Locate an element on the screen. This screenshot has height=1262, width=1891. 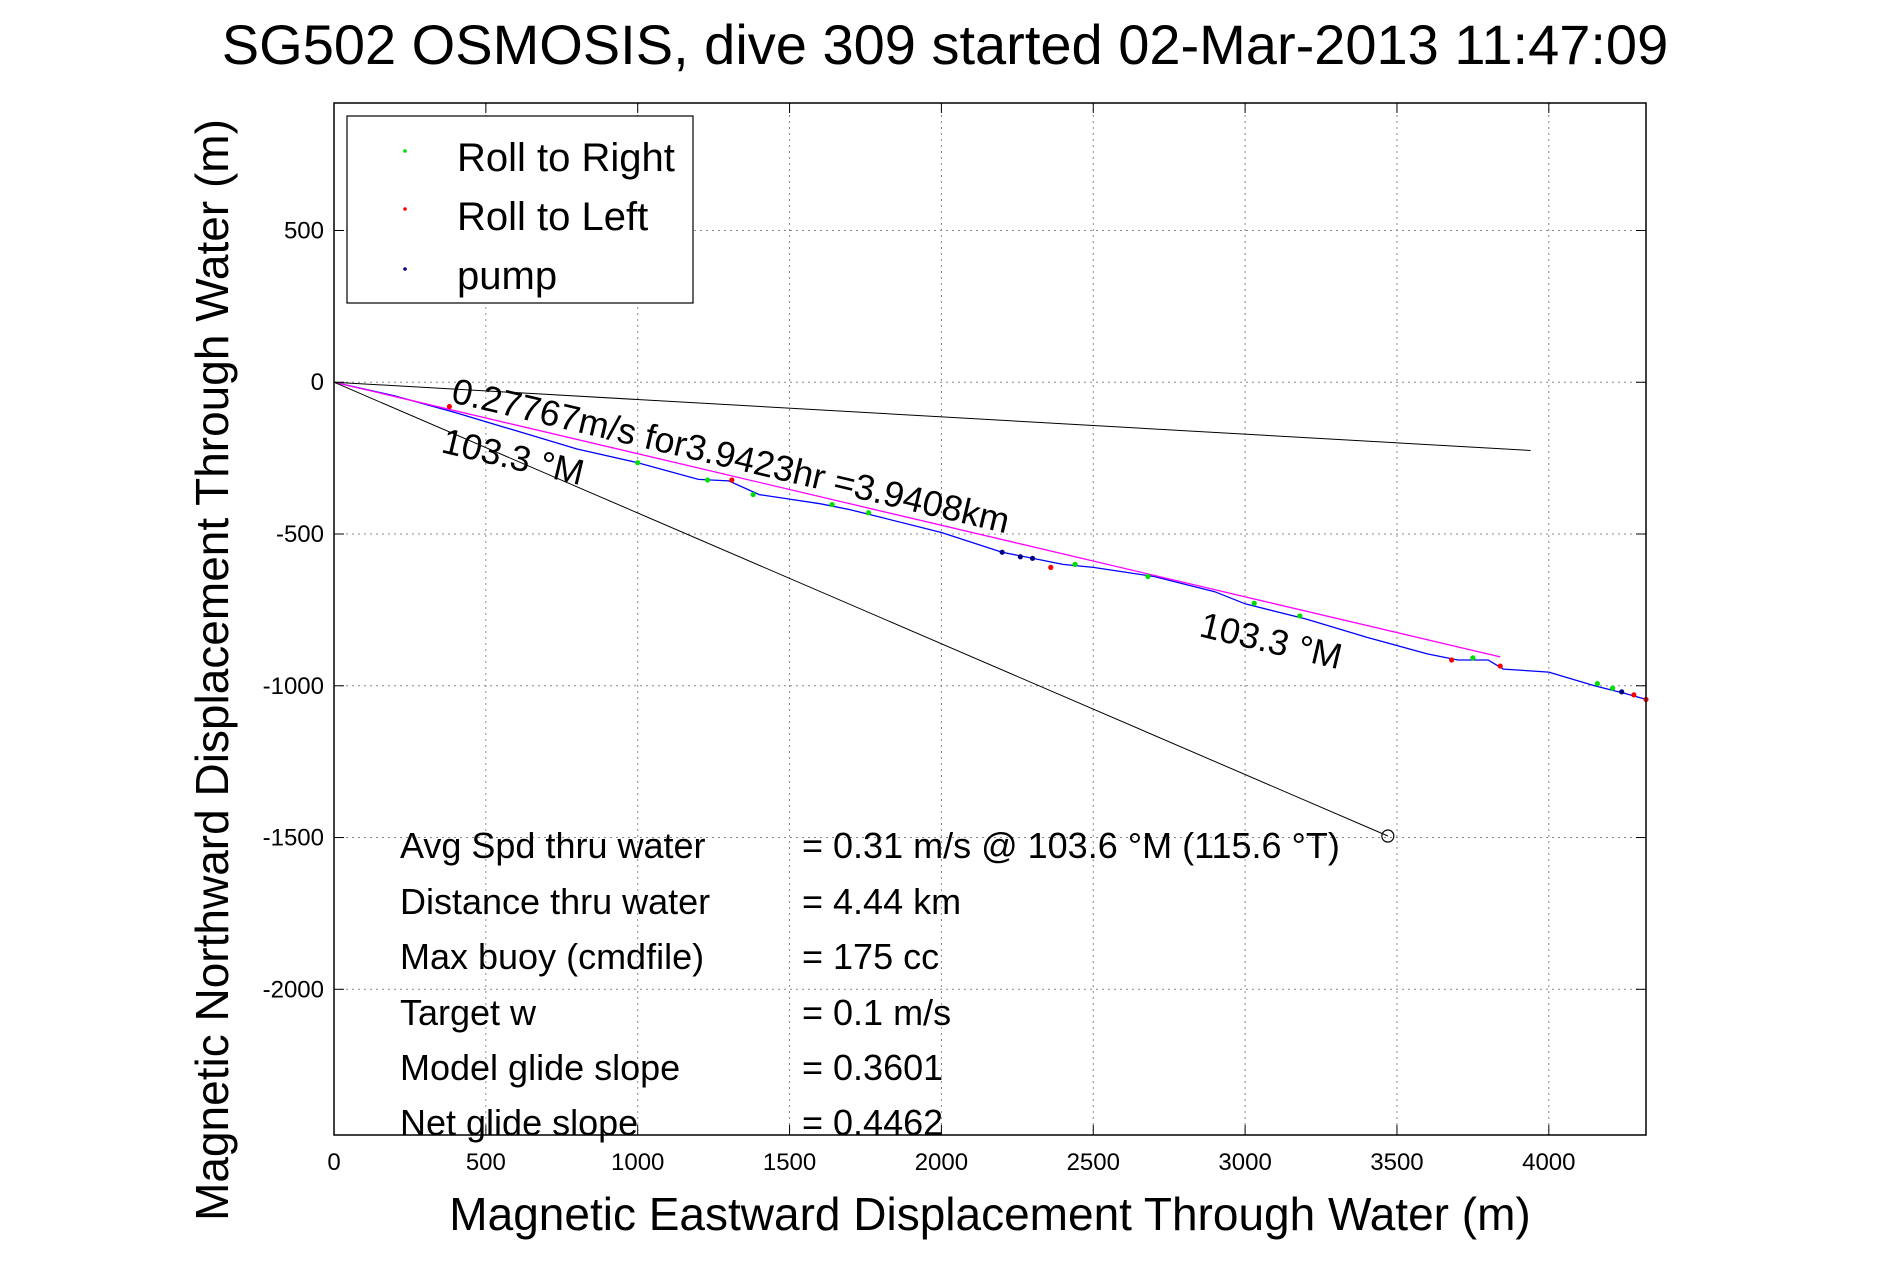
legend-label-pump: pump is located at coordinates (507, 276).